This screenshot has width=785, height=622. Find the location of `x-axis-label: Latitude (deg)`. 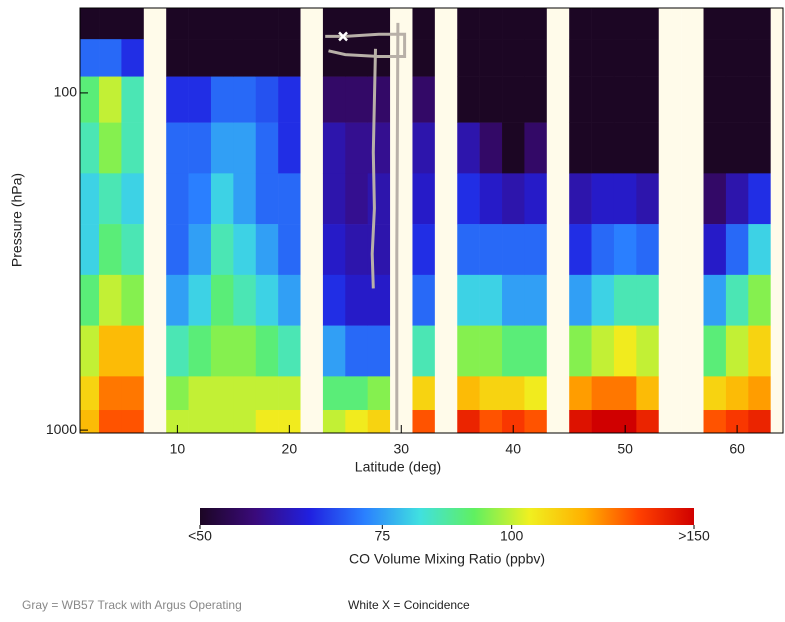

x-axis-label: Latitude (deg) is located at coordinates (398, 467).